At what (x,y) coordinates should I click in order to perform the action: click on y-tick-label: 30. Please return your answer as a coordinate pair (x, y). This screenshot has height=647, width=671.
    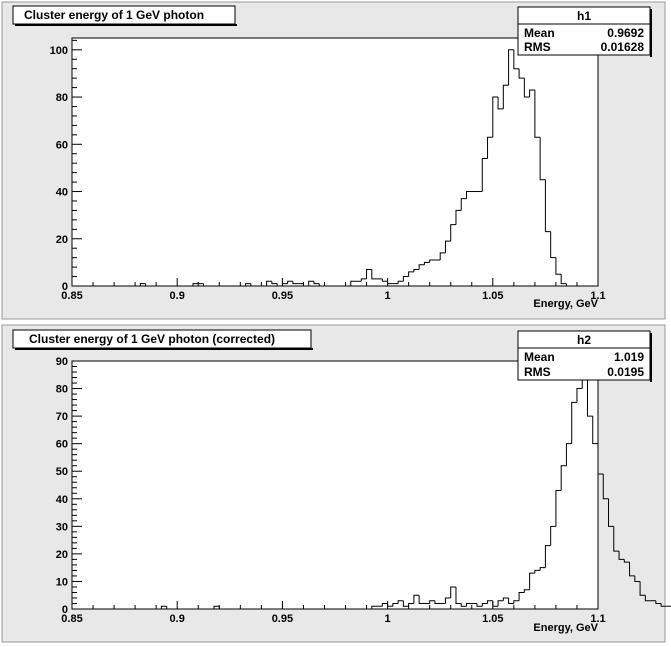
    Looking at the image, I should click on (62, 527).